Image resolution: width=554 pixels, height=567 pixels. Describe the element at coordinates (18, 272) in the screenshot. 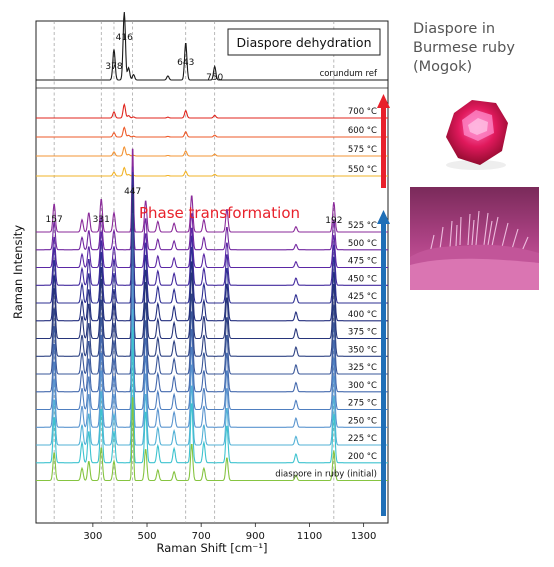

I see `y-axis-label: Raman Intensity` at that location.